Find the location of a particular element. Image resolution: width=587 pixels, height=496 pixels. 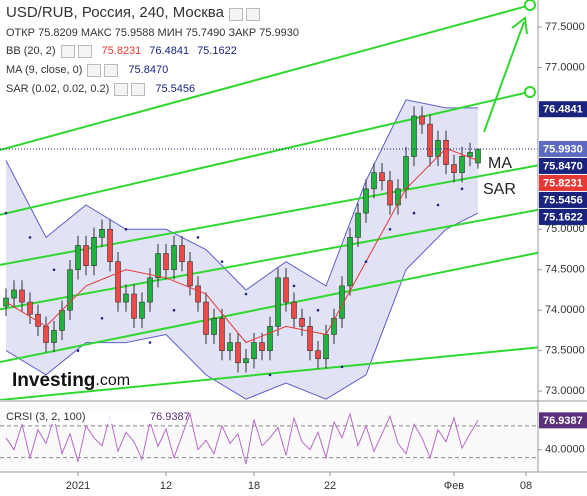

y-tick-label: 77.5000 is located at coordinates (565, 27).